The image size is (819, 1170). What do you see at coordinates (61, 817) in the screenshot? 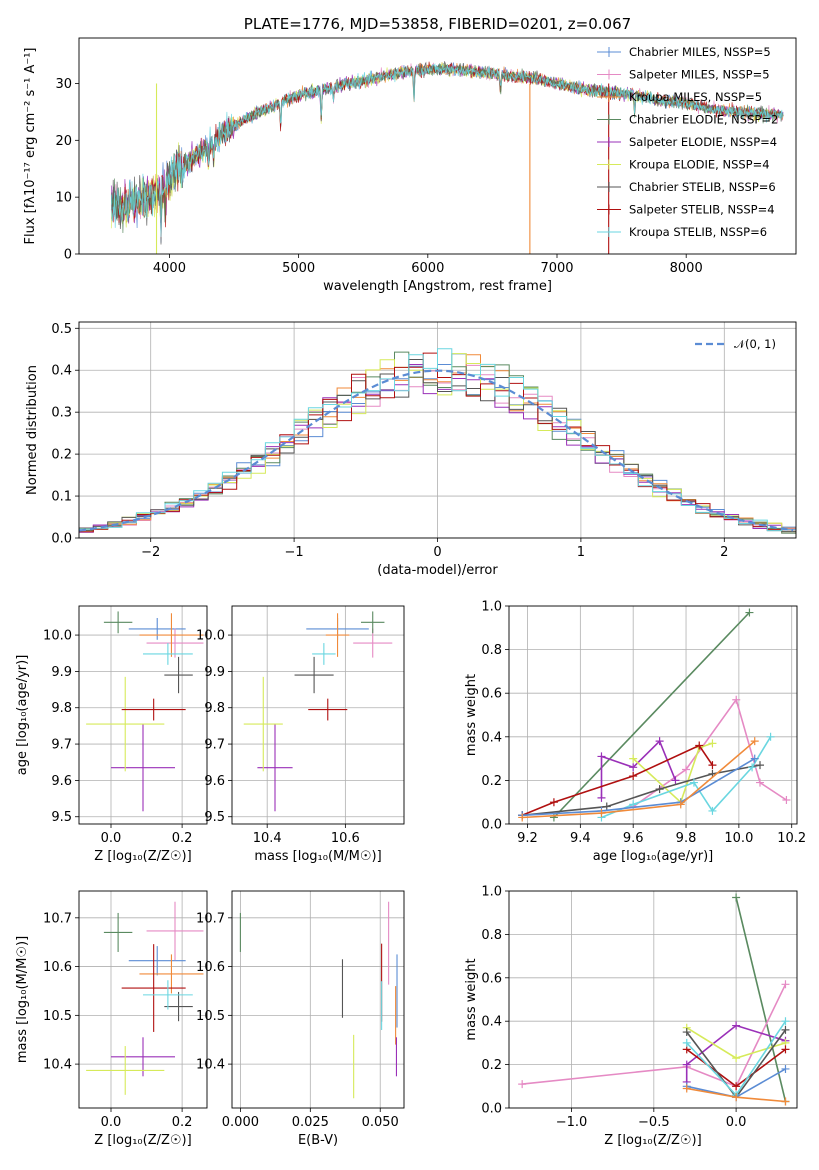
I see `y-tick-label: 9.5` at bounding box center [61, 817].